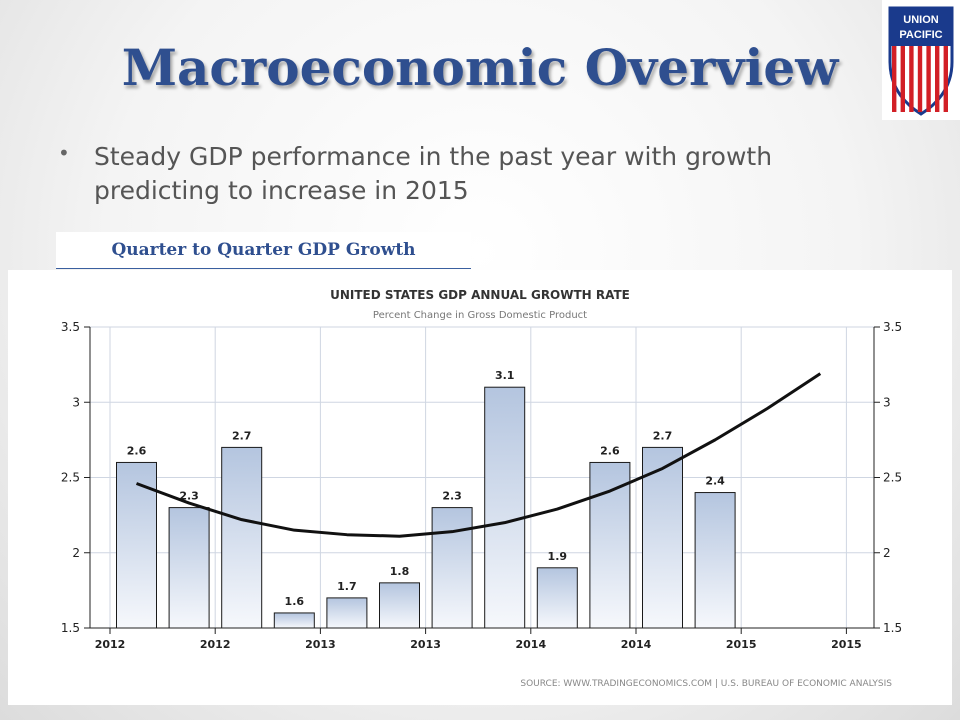  I want to click on bar-data-label: 2.4, so click(715, 481).